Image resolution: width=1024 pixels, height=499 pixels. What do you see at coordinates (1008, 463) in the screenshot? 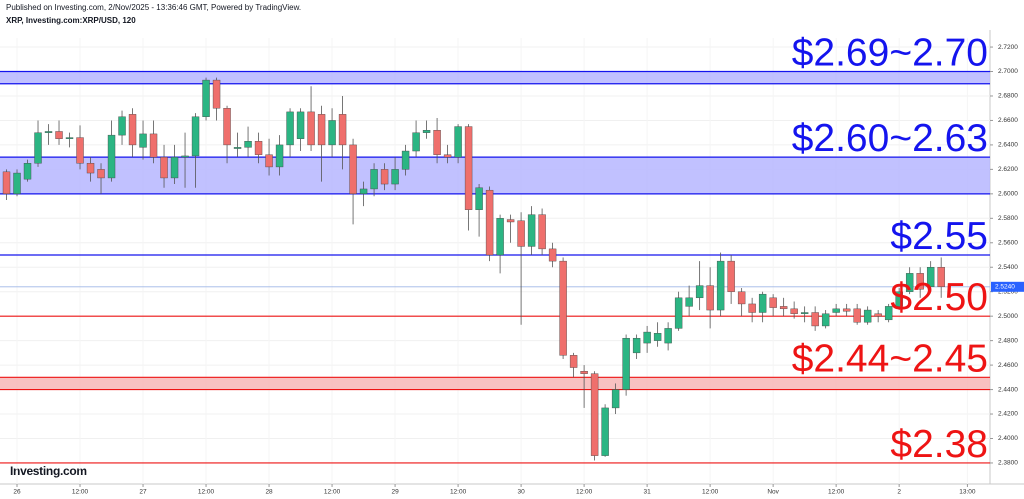
I see `y-tick-label: 2.3800` at bounding box center [1008, 463].